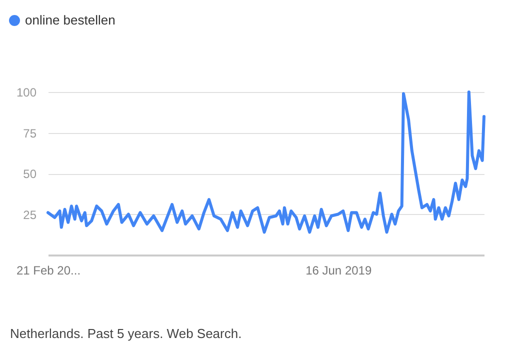 The width and height of the screenshot is (512, 344). I want to click on y-tick-label: 50, so click(30, 174).